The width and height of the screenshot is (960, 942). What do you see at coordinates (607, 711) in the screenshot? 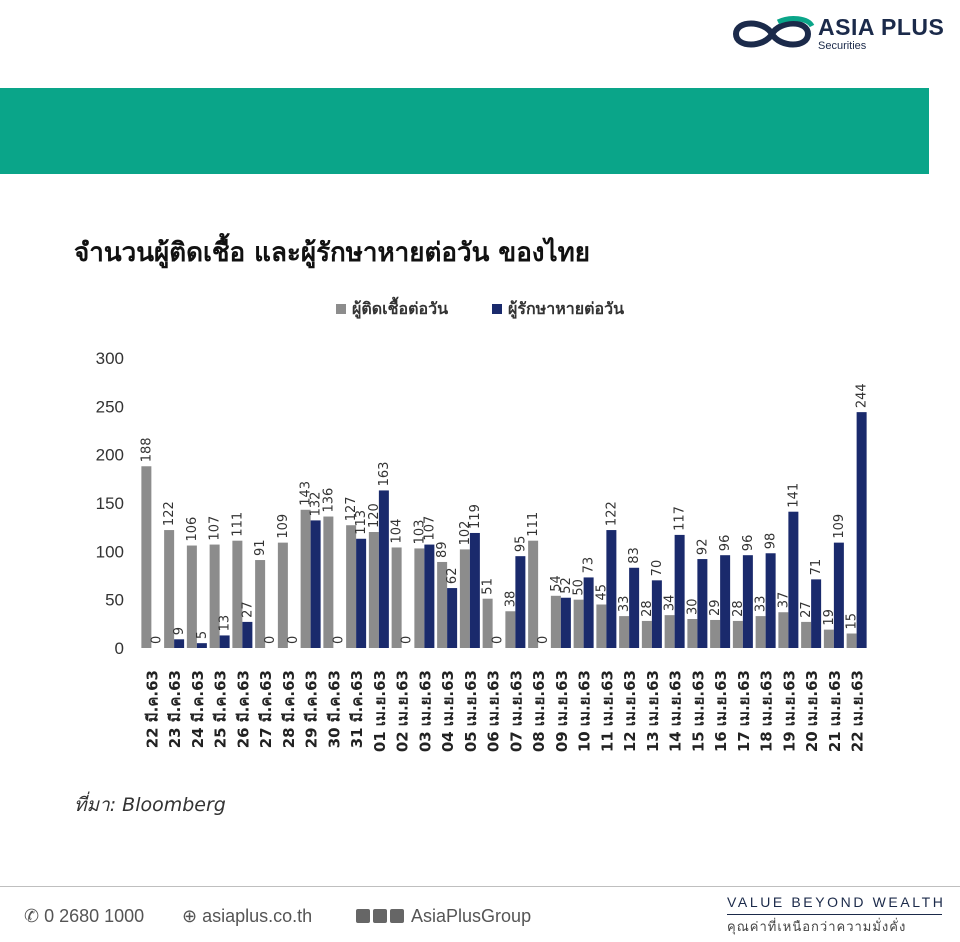
I see `x-tick-label: 11 เม.ย.63` at bounding box center [607, 711].